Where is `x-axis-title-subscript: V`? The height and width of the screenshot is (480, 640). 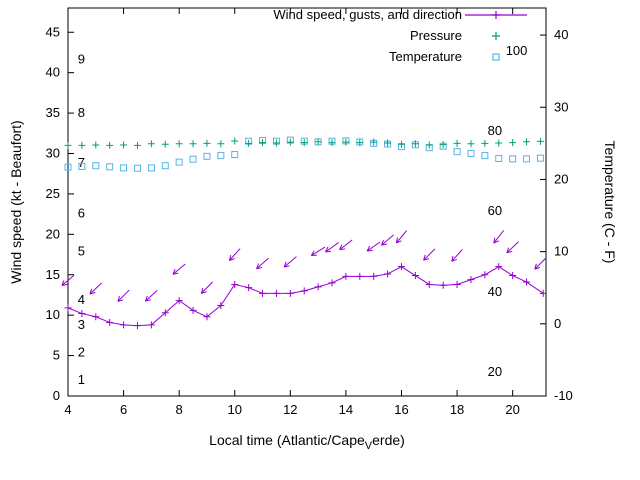 x-axis-title-subscript: V is located at coordinates (368, 445).